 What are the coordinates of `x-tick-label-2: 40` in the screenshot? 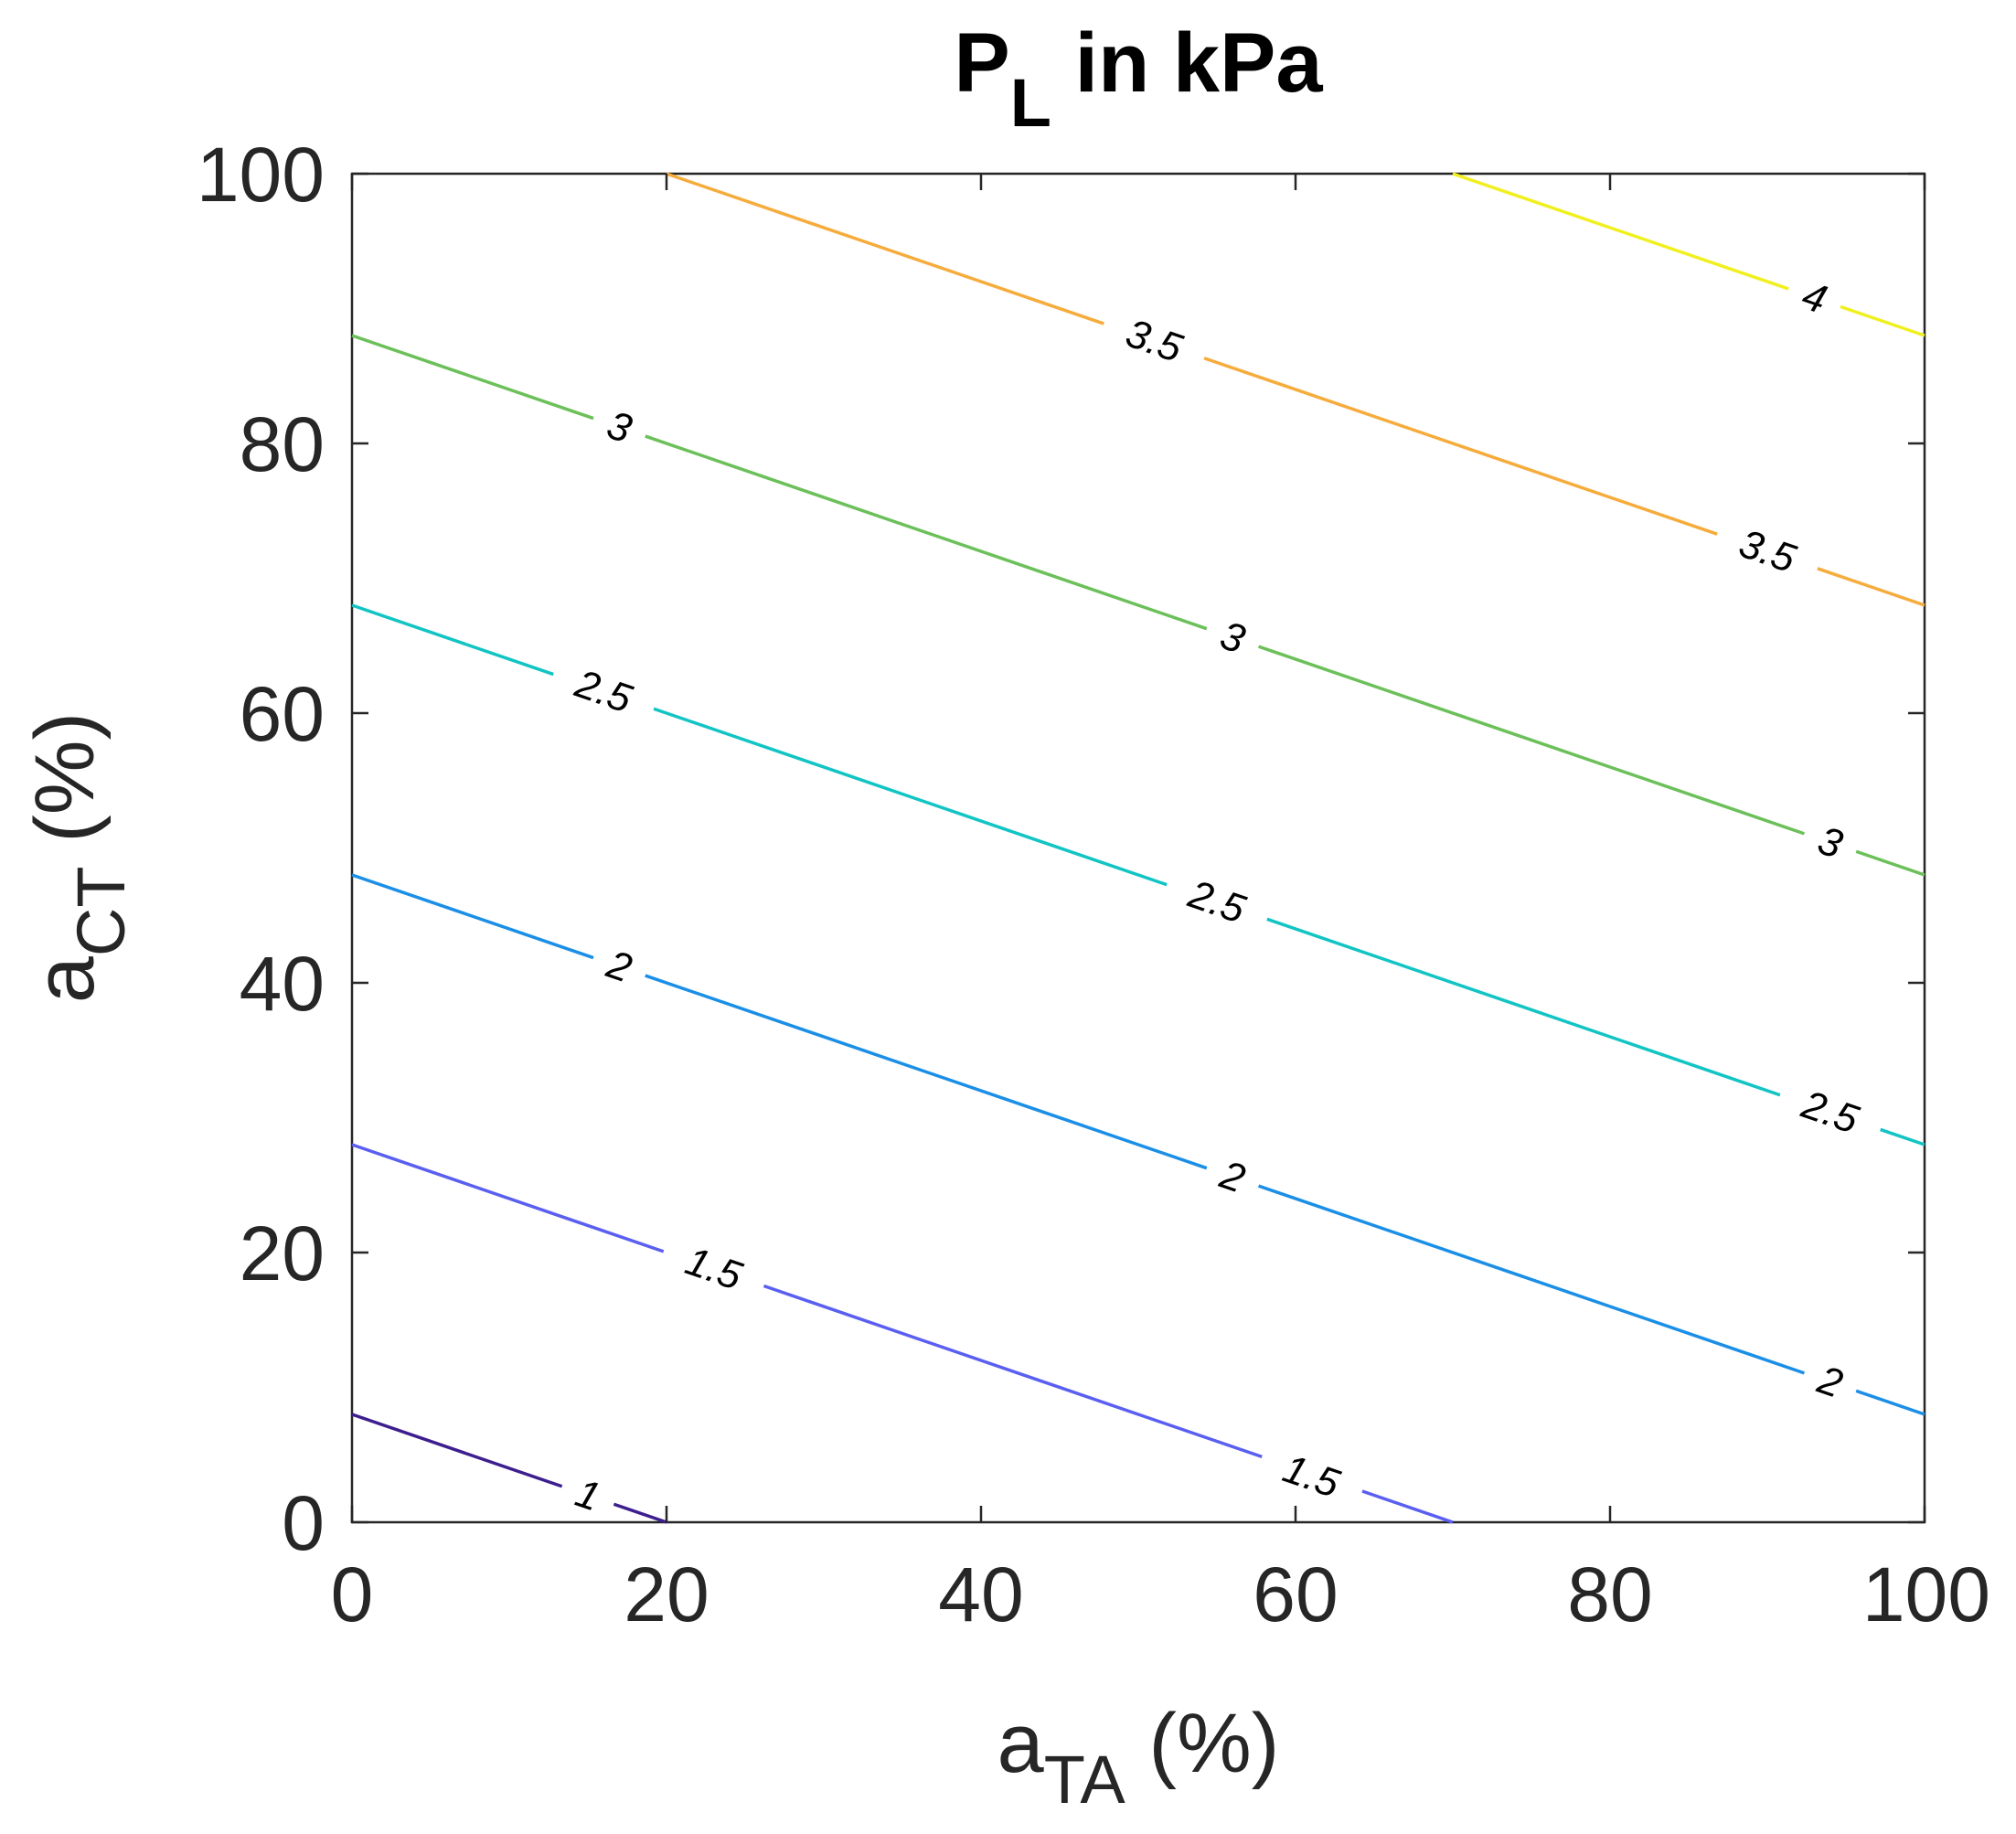 It's located at (980, 1594).